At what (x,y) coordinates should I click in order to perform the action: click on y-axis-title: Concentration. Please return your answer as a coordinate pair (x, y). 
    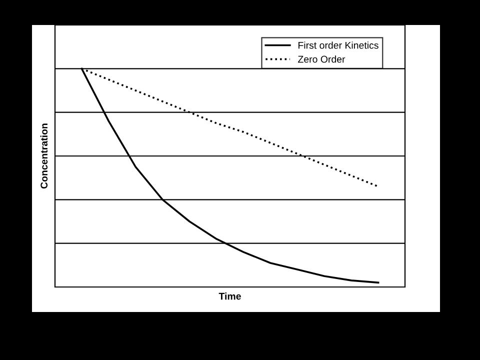
    Looking at the image, I should click on (44, 156).